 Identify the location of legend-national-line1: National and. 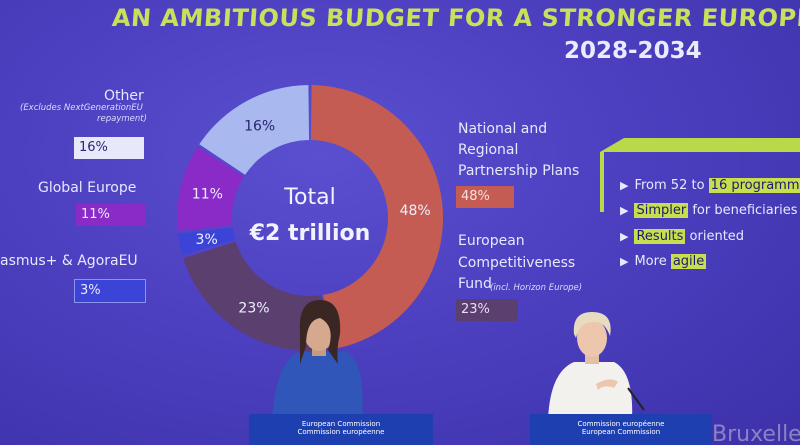
(503, 129).